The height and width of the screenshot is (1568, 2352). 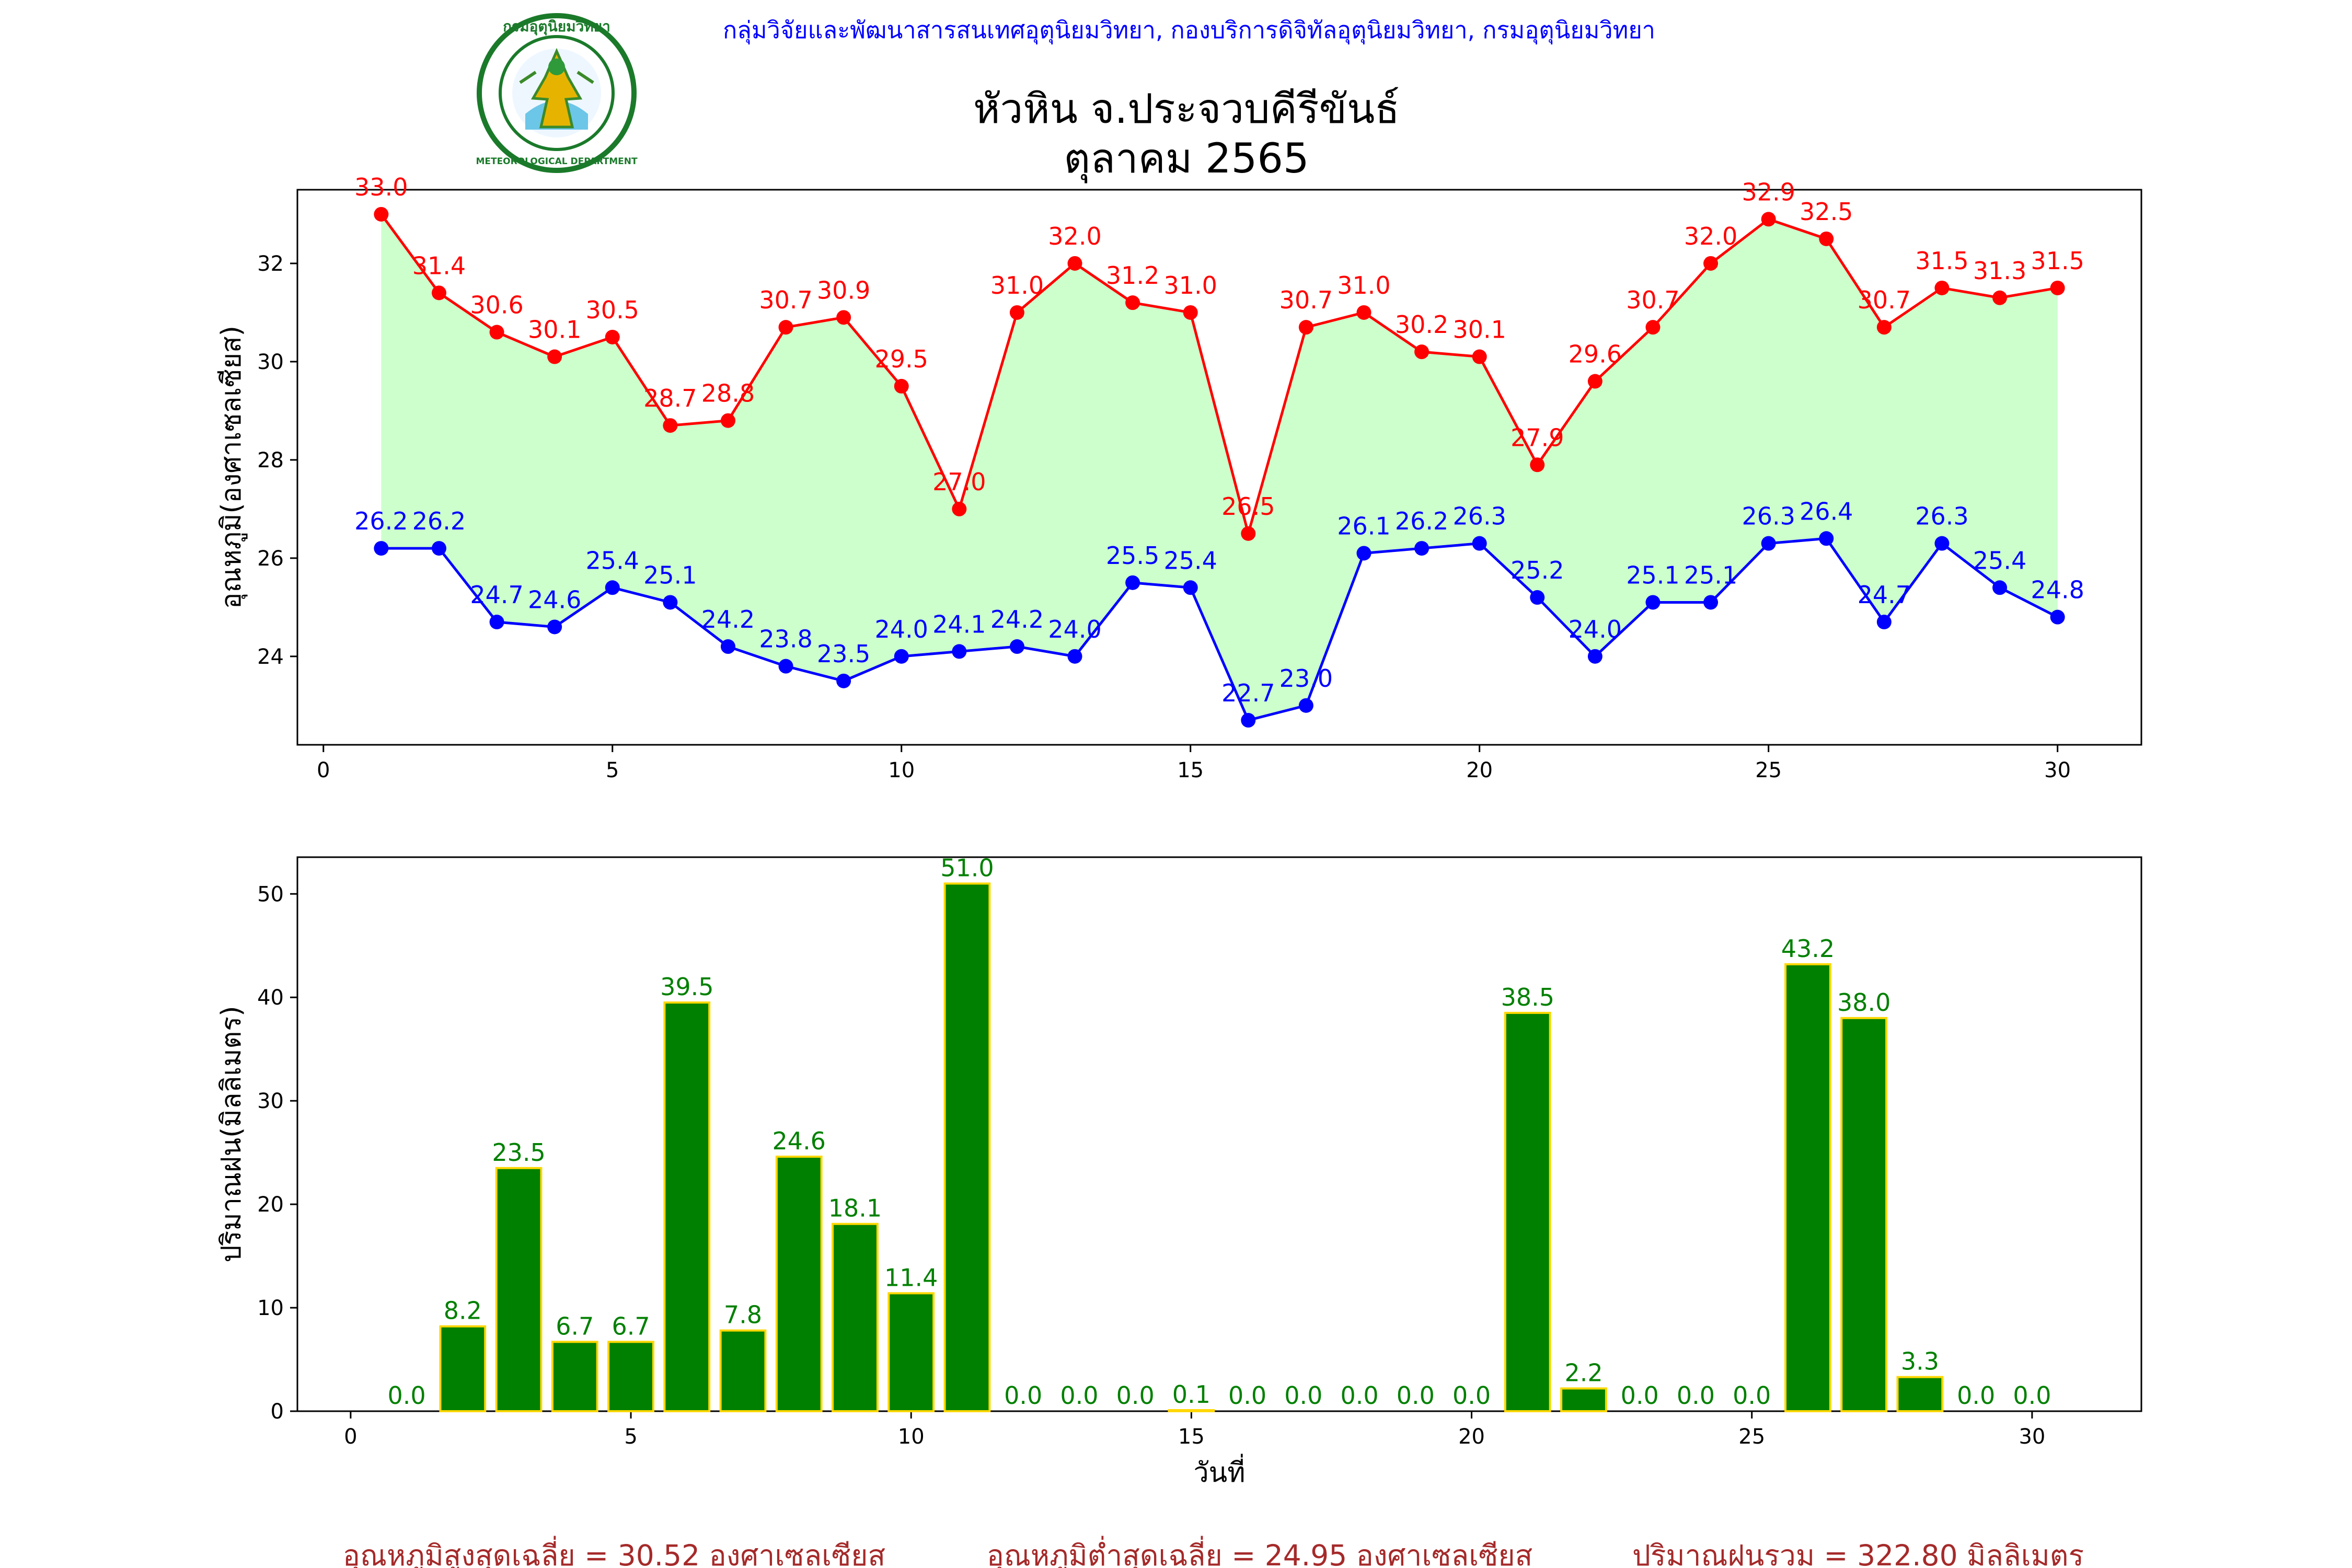 I want to click on rainfall-value-label: 18.1, so click(x=855, y=1208).